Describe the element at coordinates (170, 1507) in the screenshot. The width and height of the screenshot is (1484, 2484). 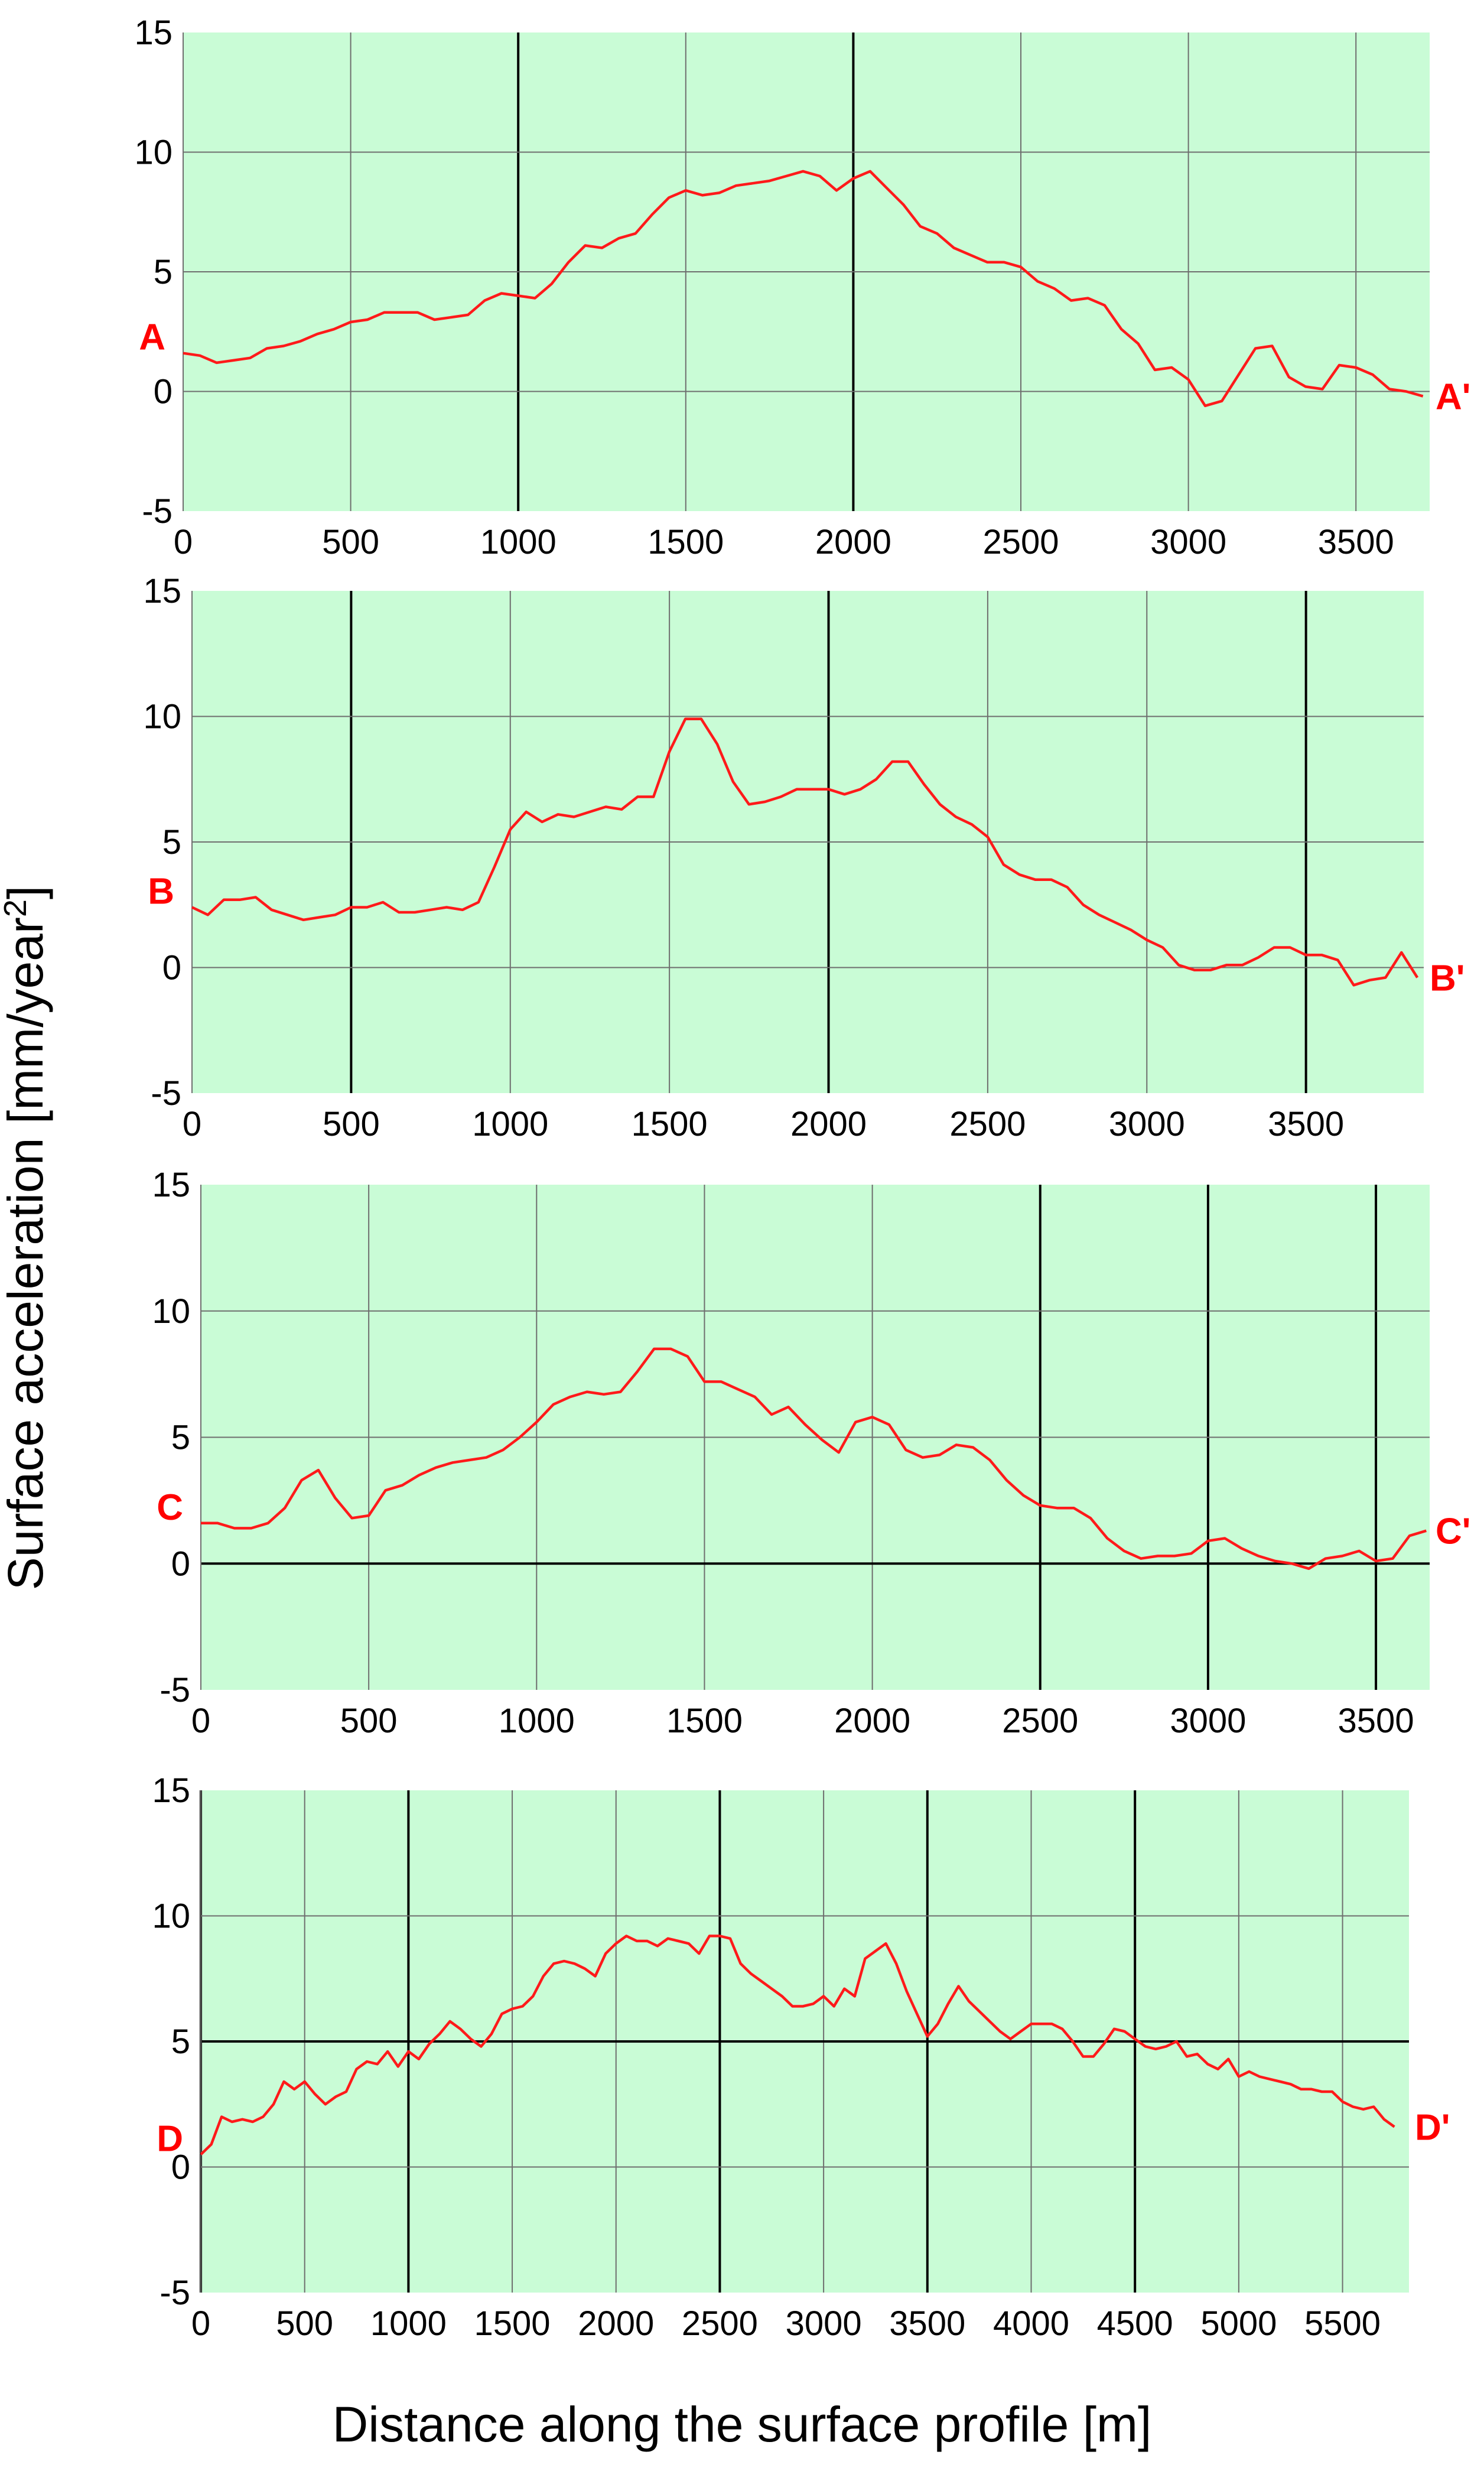
I see `profile-start-label: C` at that location.